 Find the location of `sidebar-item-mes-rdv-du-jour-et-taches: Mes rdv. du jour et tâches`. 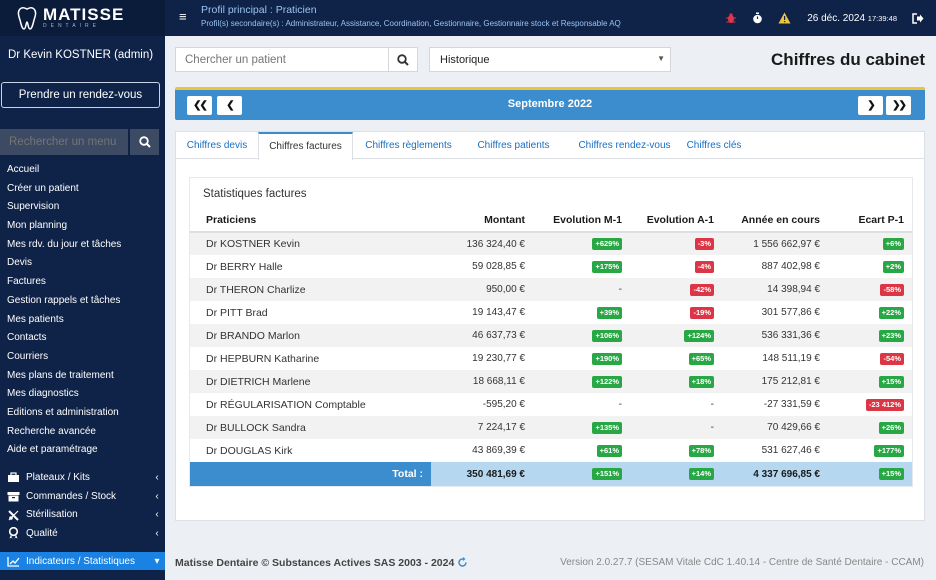

sidebar-item-mes-rdv-du-jour-et-taches: Mes rdv. du jour et tâches is located at coordinates (64, 244).